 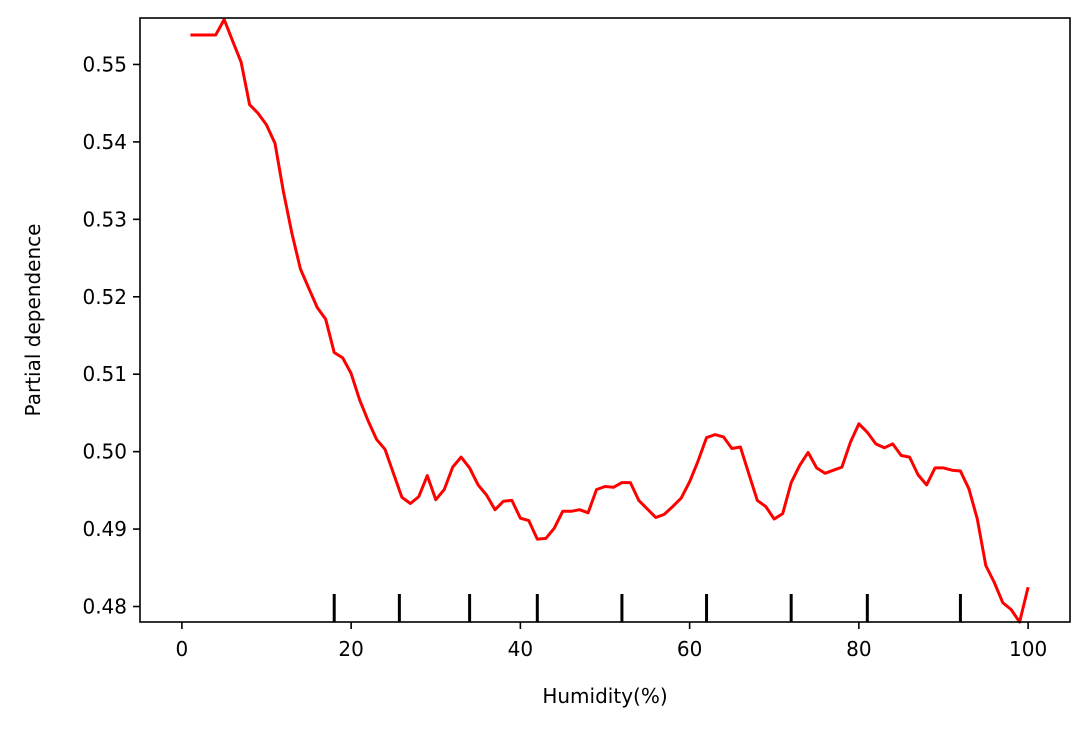 What do you see at coordinates (858, 649) in the screenshot?
I see `x-tick-label: 80` at bounding box center [858, 649].